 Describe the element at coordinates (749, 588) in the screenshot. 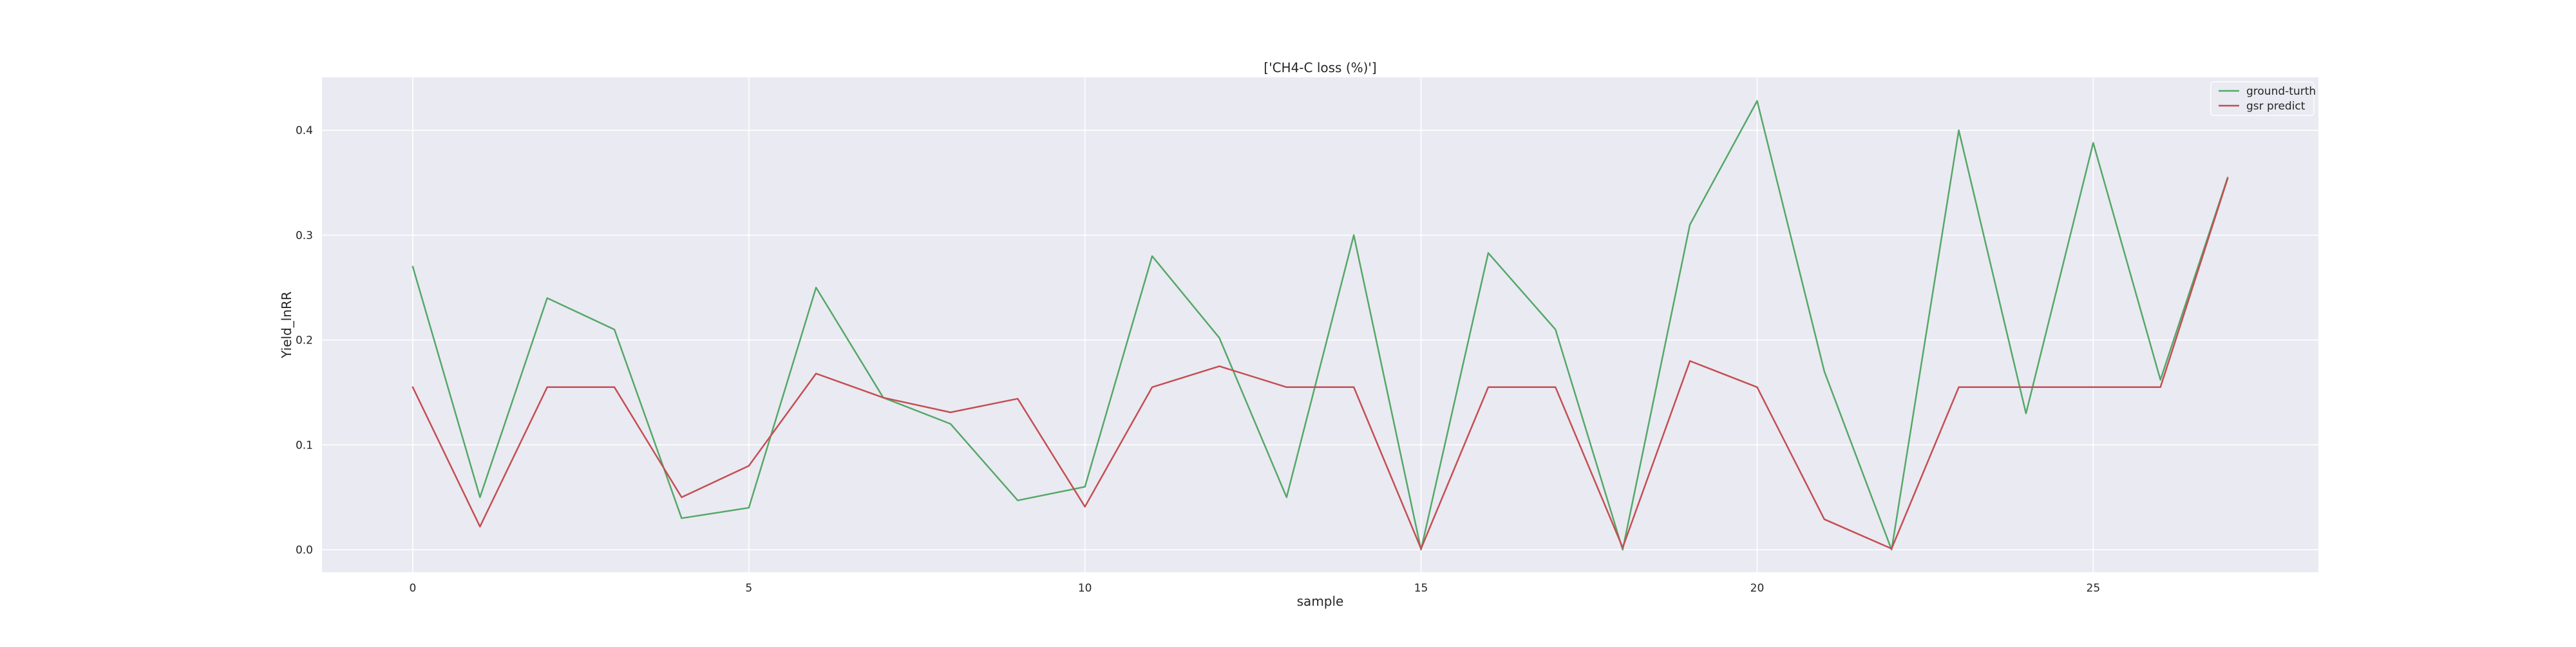

I see `x-tick-label: 5` at that location.